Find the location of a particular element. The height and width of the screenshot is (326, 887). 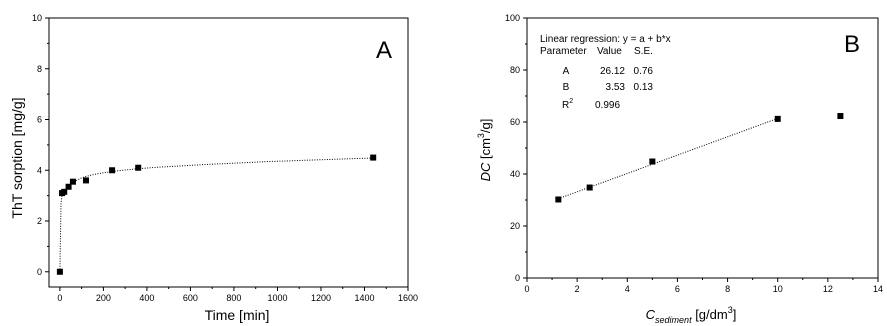

panel-b-x-tick-label: 14 is located at coordinates (878, 289).